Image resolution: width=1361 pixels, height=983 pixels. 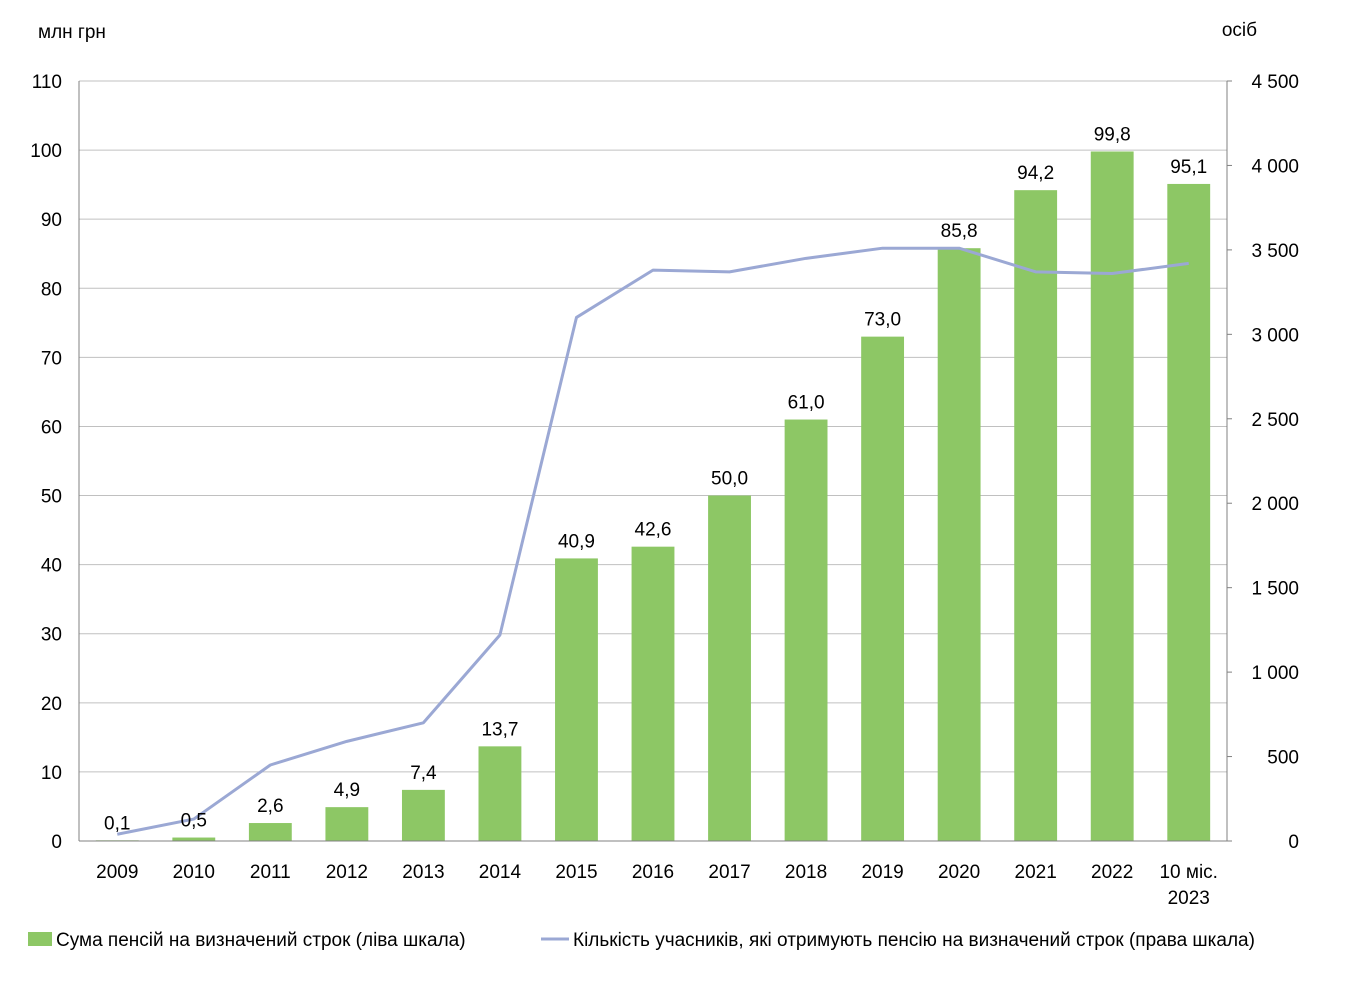 What do you see at coordinates (1189, 898) in the screenshot?
I see `x-axis-tick-label: 2023` at bounding box center [1189, 898].